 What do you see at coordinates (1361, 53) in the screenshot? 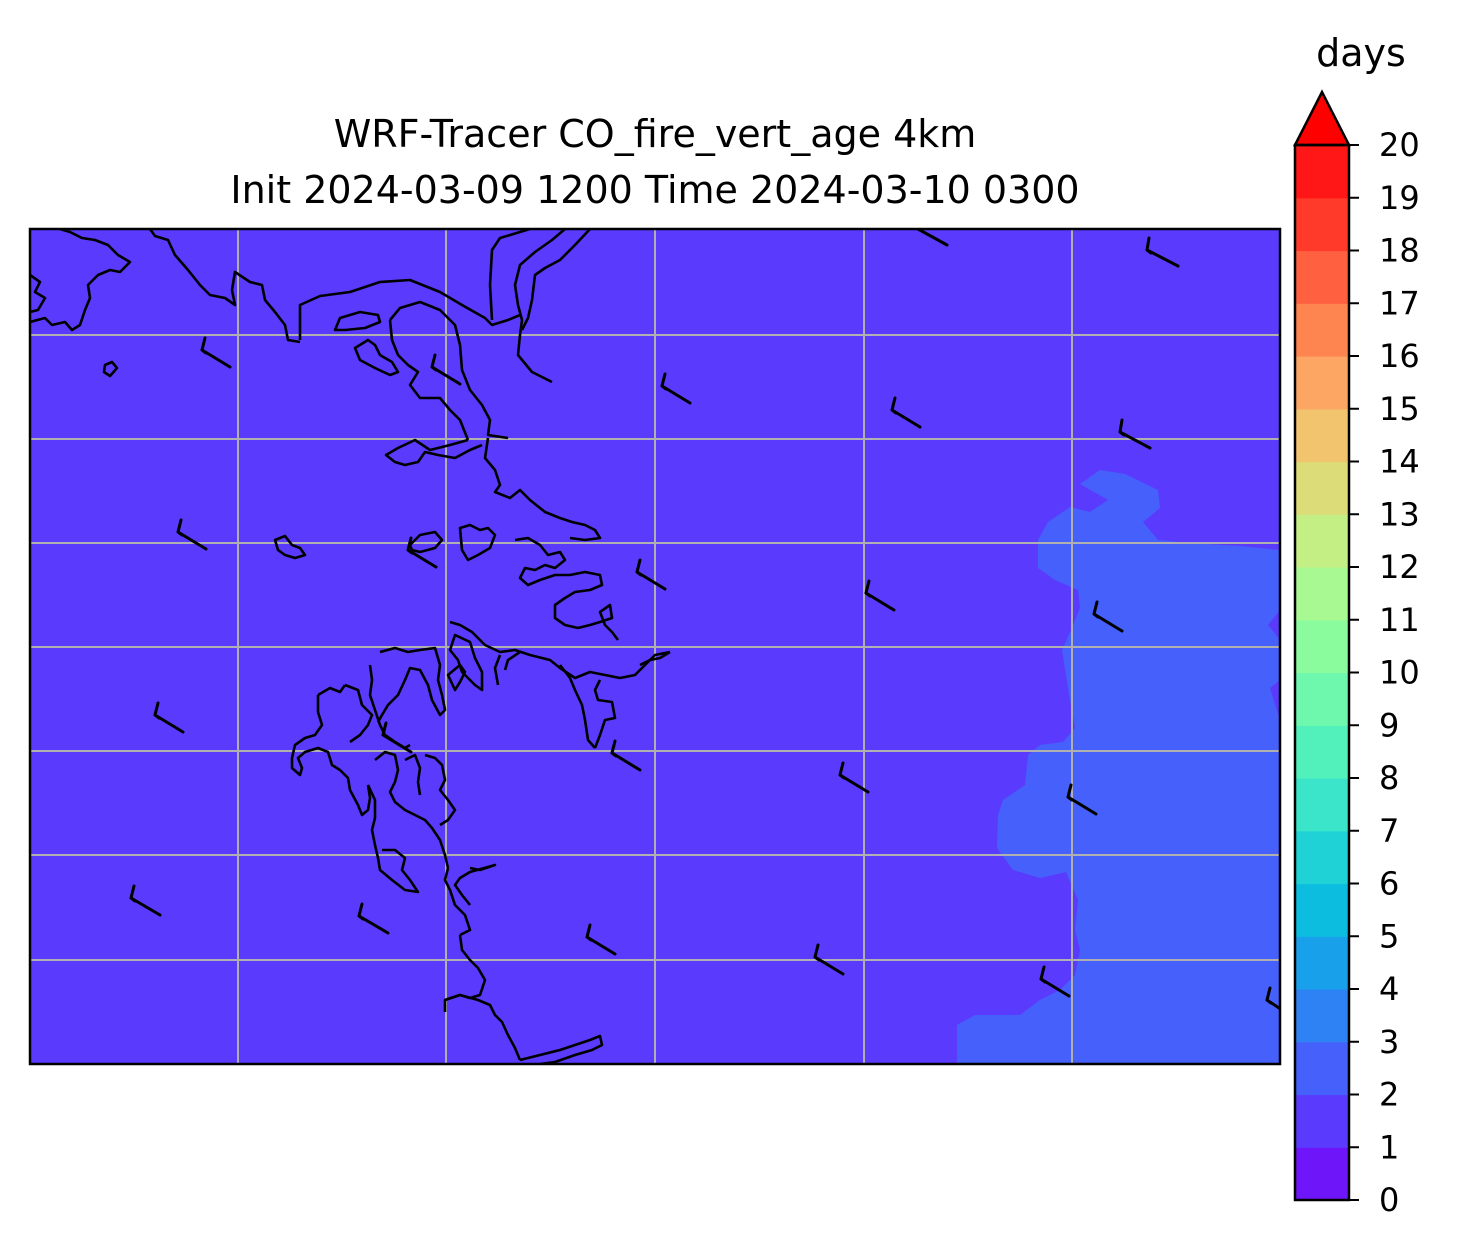
I see `colorbar-unit-label: days` at bounding box center [1361, 53].